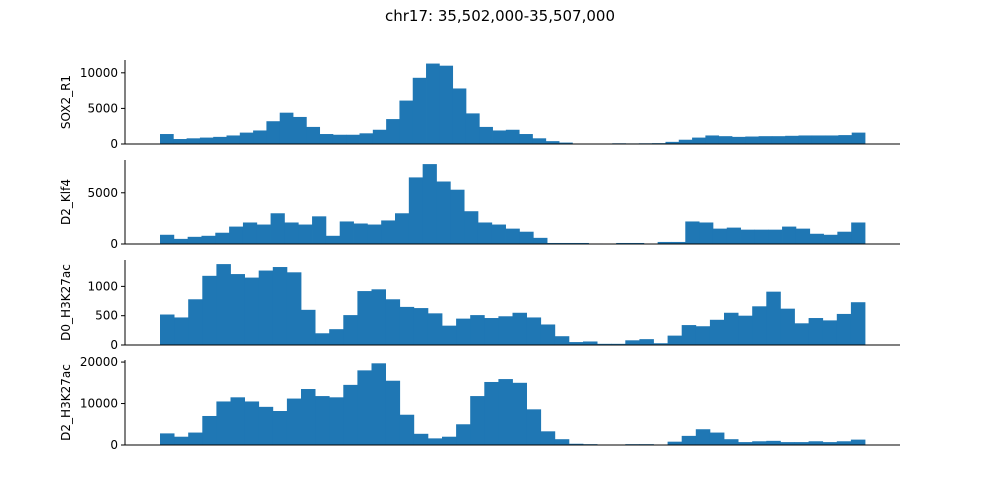  I want to click on figure-title: chr17: 35,502,000-35,507,000, so click(500, 16).